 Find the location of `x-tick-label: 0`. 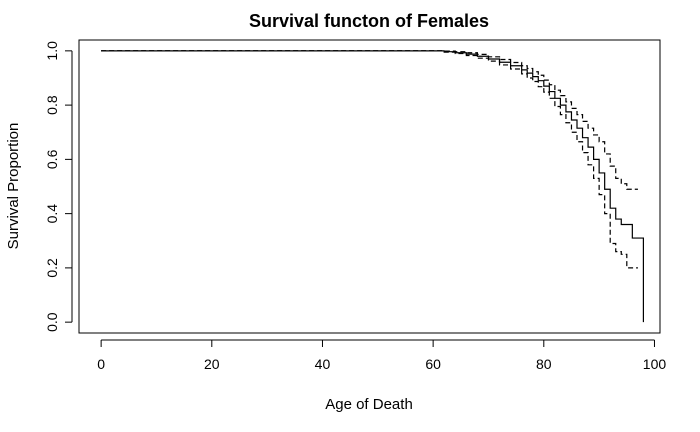

x-tick-label: 0 is located at coordinates (101, 364).